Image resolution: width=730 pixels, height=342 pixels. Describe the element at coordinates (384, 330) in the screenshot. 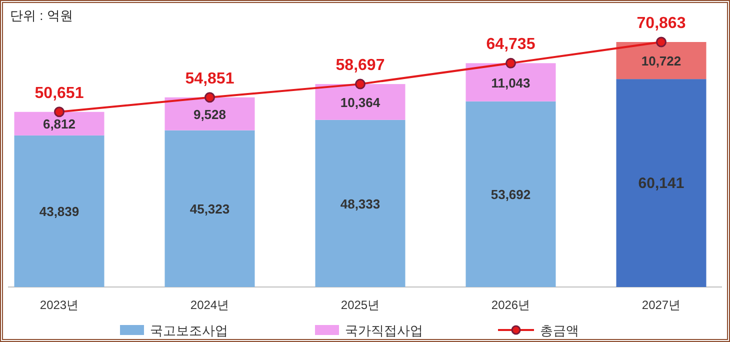

I see `legend-label: 국가직접사업` at that location.